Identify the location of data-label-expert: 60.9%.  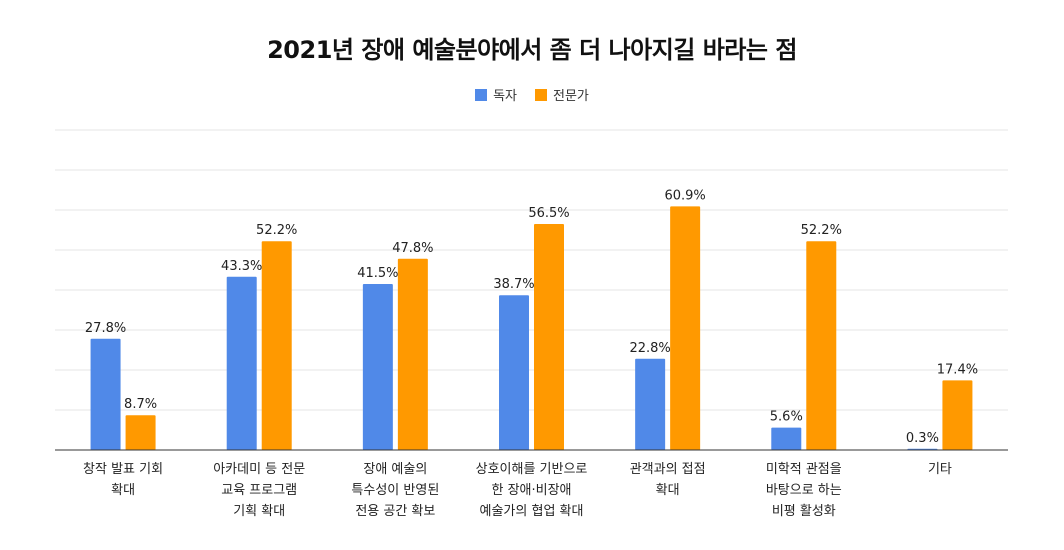
(684, 195).